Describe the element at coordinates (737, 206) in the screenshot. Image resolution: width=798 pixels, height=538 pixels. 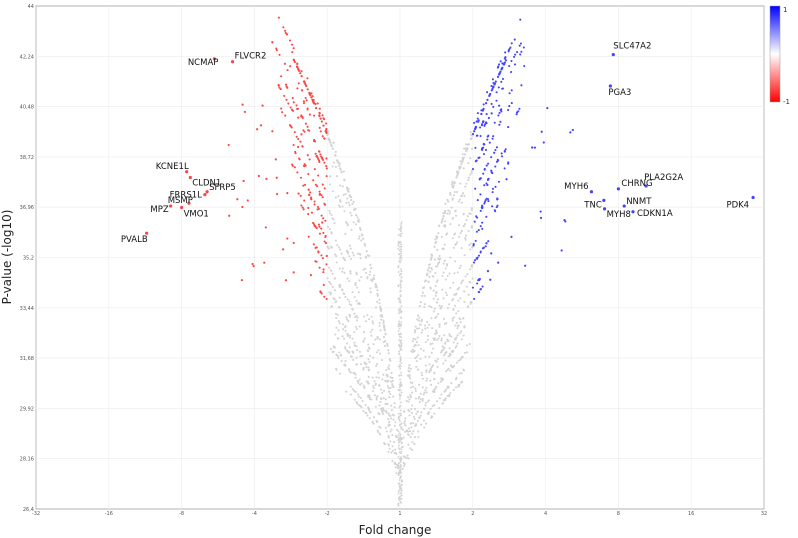
I see `gene-label: PDK4` at that location.